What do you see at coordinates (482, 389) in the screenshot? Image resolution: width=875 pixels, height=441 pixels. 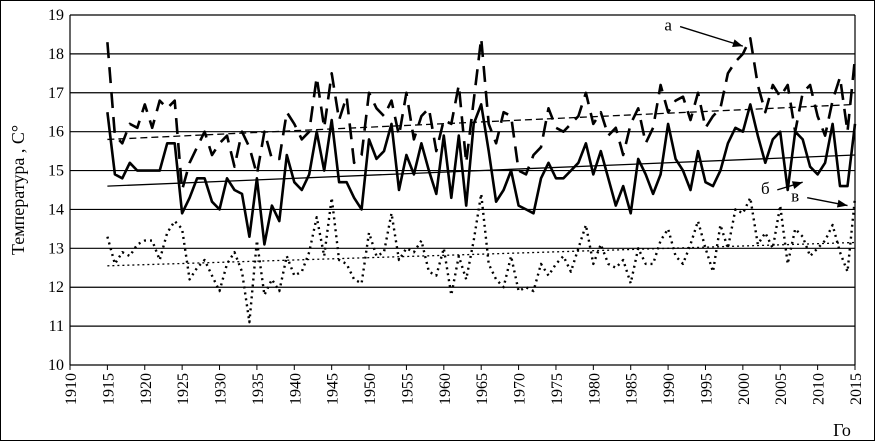 I see `x-tick-label: 1965` at bounding box center [482, 389].